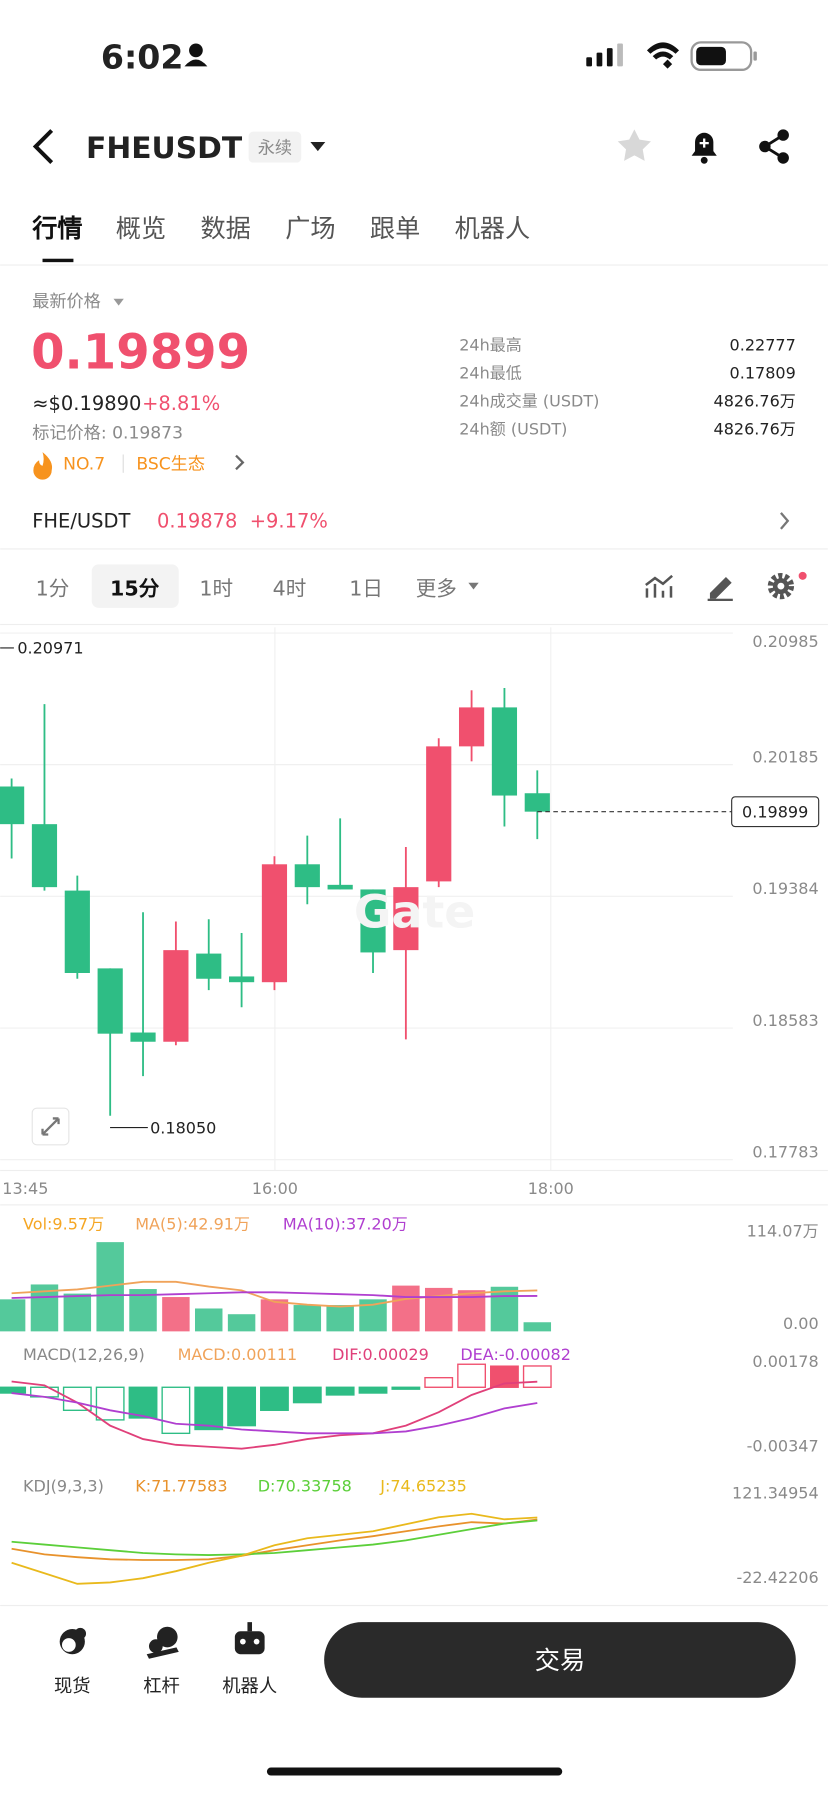 The height and width of the screenshot is (1795, 828). Describe the element at coordinates (785, 1020) in the screenshot. I see `y-tick-label: 0.18583` at that location.